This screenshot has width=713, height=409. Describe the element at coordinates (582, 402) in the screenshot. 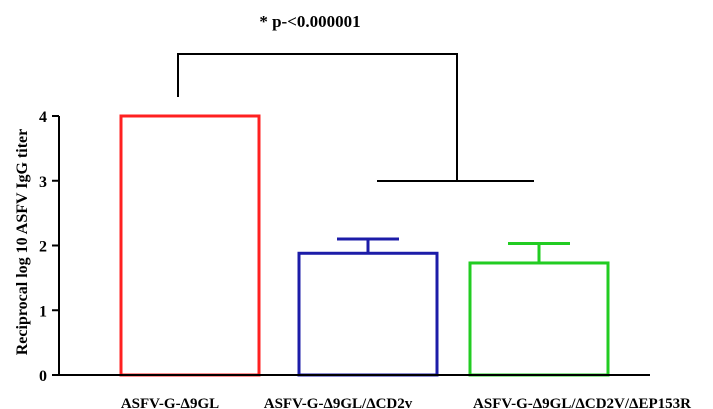

I see `x-tick-label: ASFV-G-Δ9GL/ΔCD2V/ΔEP153R` at that location.